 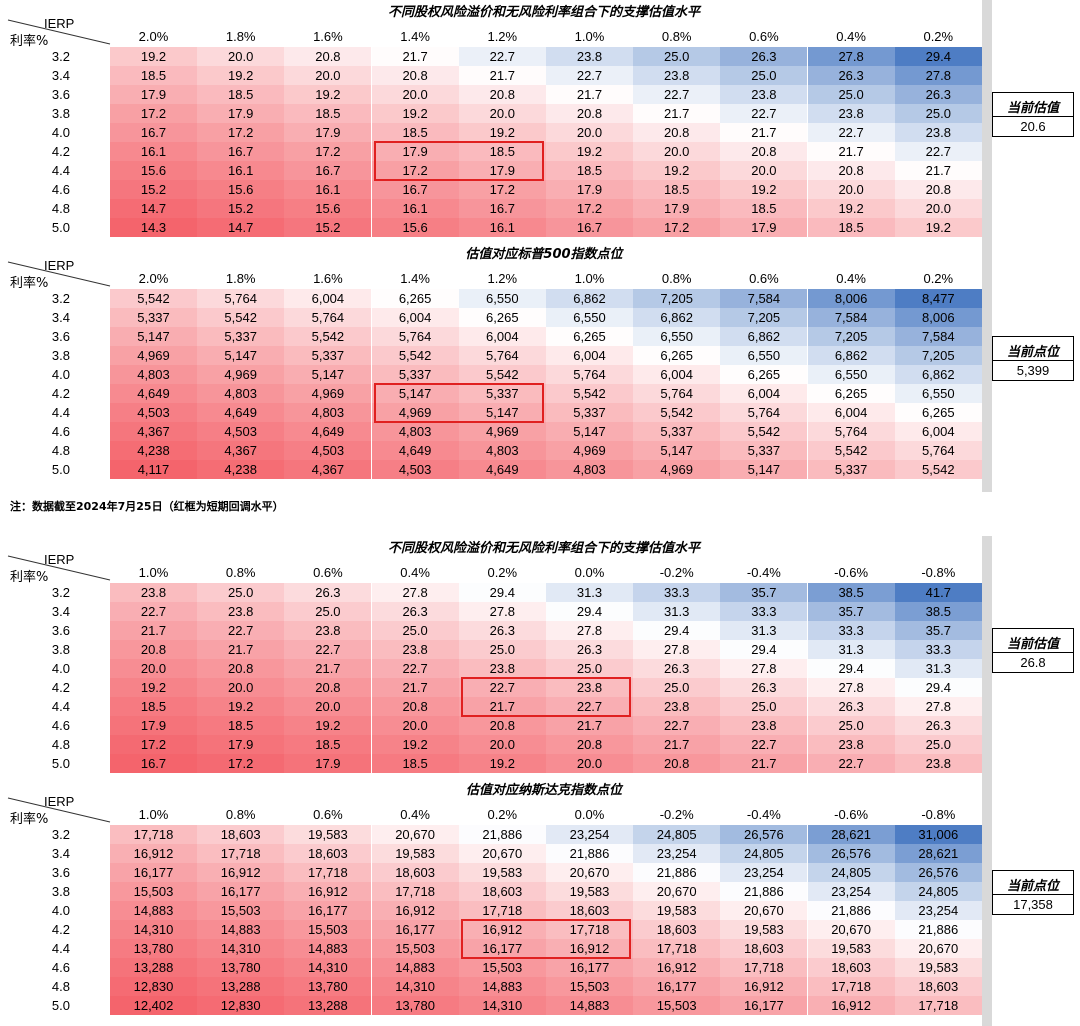 What do you see at coordinates (153, 967) in the screenshot?
I see `heatmap-cell: 13,288` at bounding box center [153, 967].